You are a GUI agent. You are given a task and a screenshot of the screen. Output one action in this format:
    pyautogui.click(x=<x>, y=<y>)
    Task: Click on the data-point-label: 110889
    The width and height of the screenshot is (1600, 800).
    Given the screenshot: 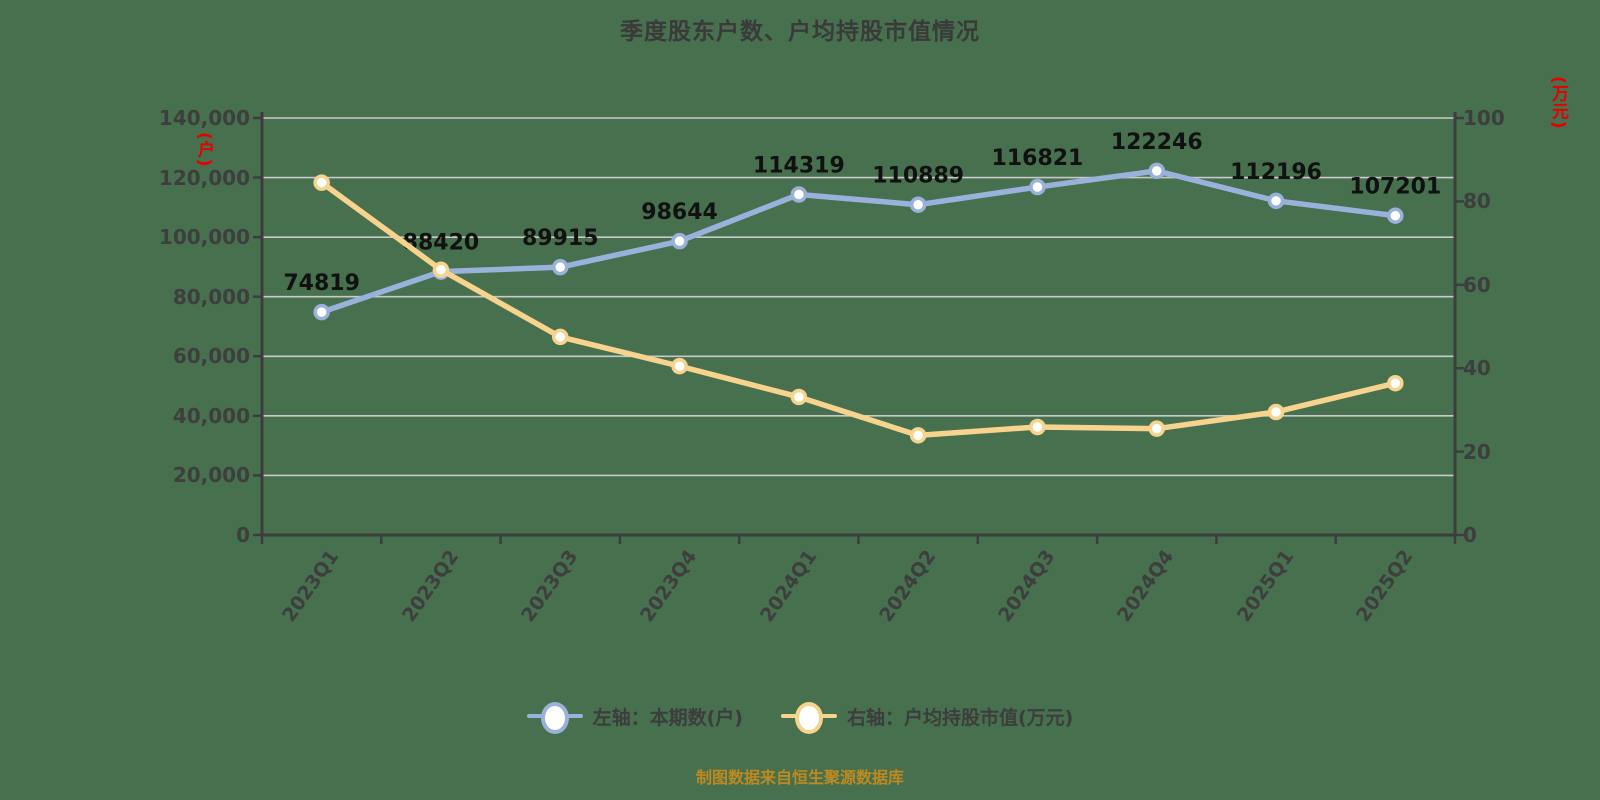 What is the action you would take?
    pyautogui.click(x=918, y=176)
    